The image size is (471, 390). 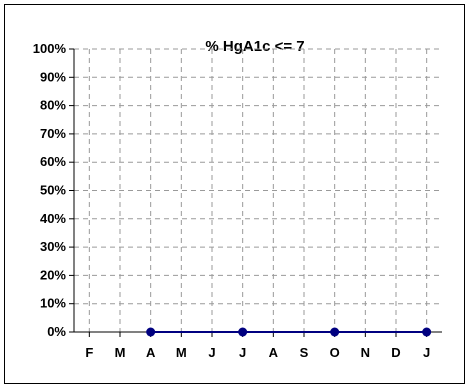 What do you see at coordinates (89, 352) in the screenshot?
I see `x-tick-label: F` at bounding box center [89, 352].